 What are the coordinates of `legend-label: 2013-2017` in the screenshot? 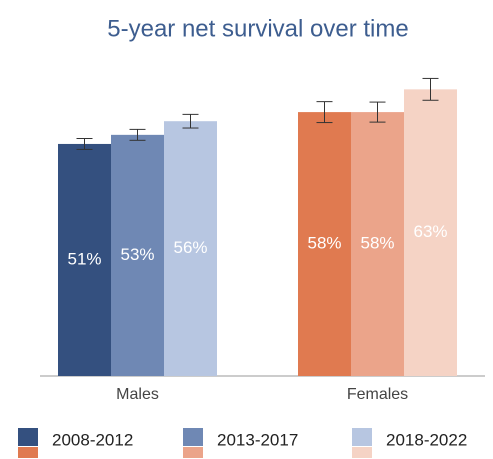 It's located at (257, 439).